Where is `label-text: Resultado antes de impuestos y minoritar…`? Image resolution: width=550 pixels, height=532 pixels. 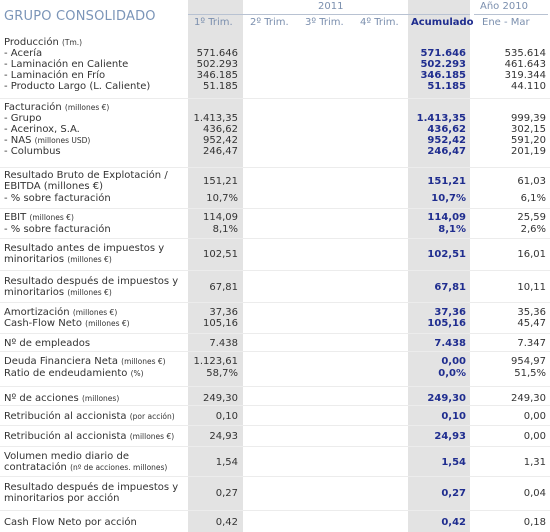
label-text: Resultado antes de impuestos y minoritar… is located at coordinates (84, 254).